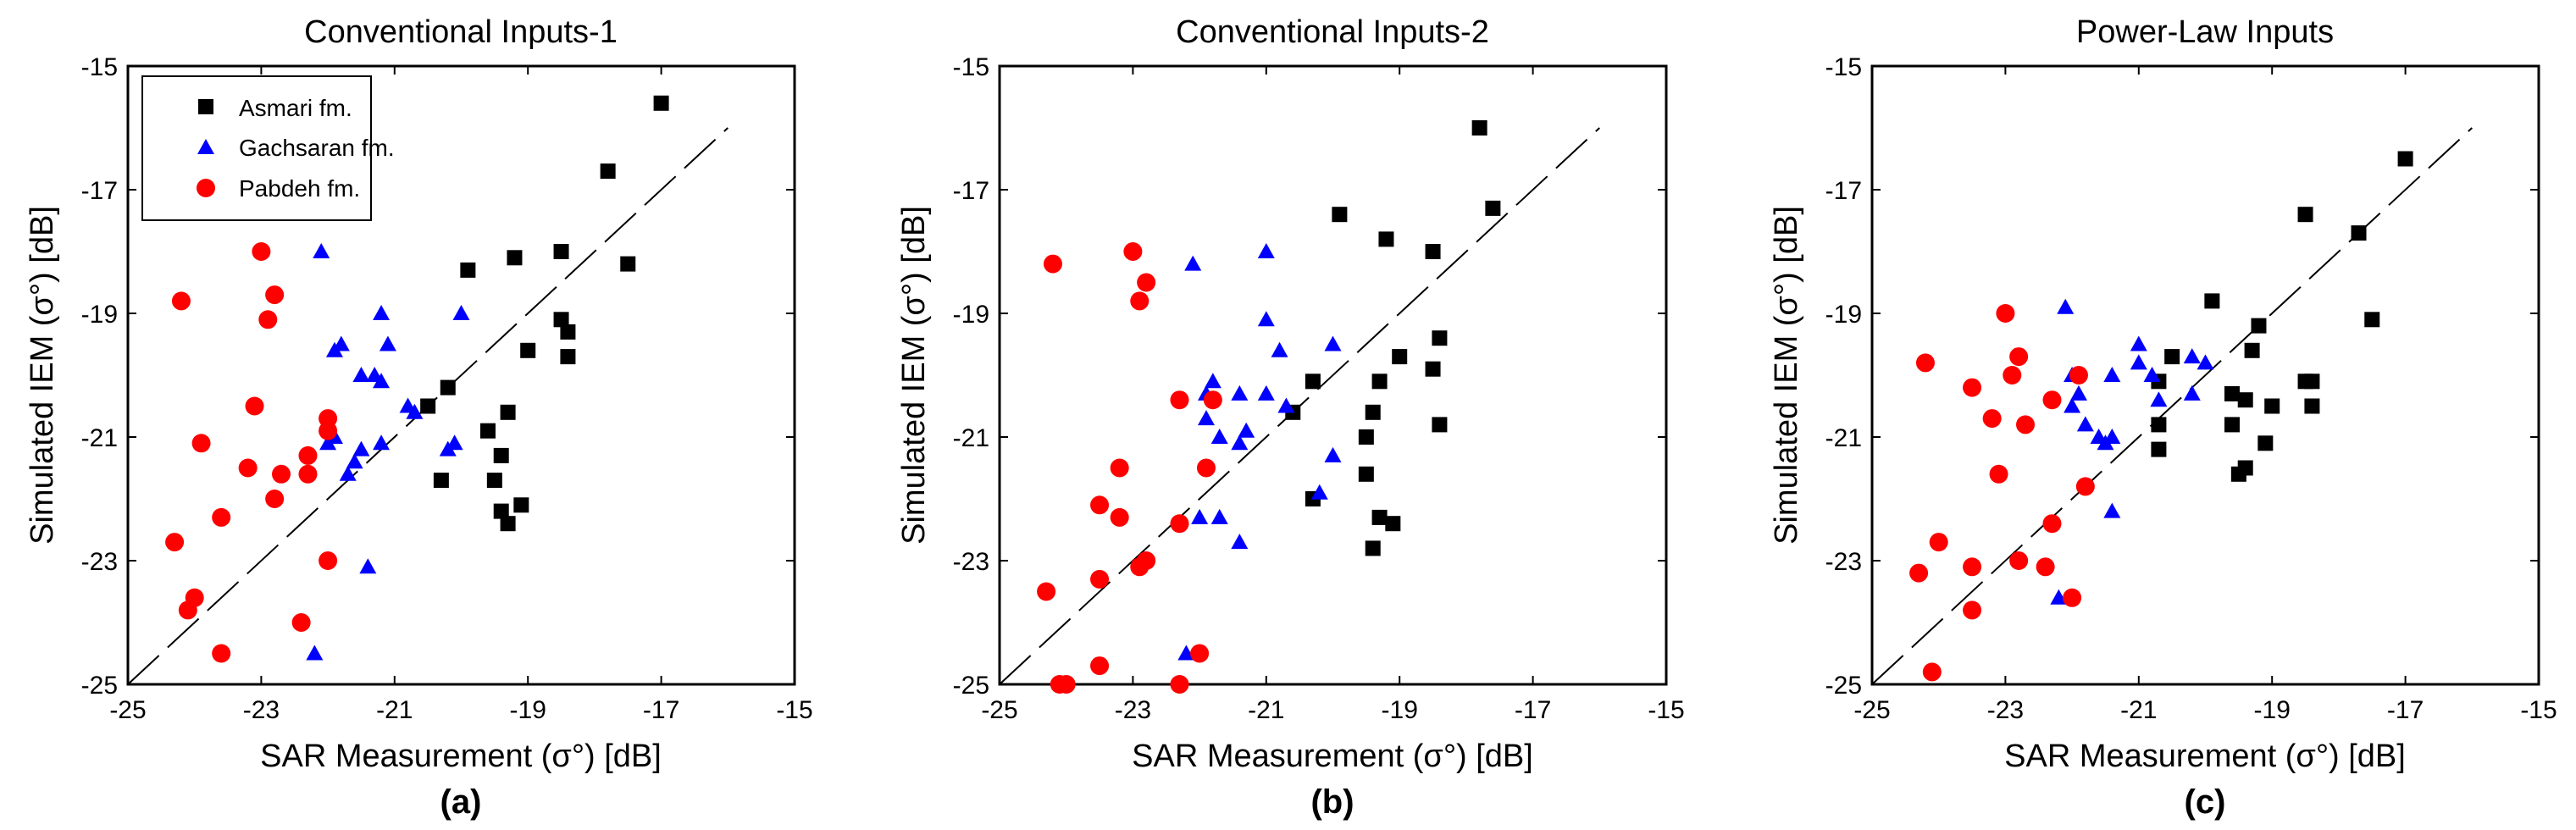 Image resolution: width=2576 pixels, height=830 pixels. I want to click on panel-c-ylabel: Simulated IEM (σ°) [dB], so click(1786, 375).